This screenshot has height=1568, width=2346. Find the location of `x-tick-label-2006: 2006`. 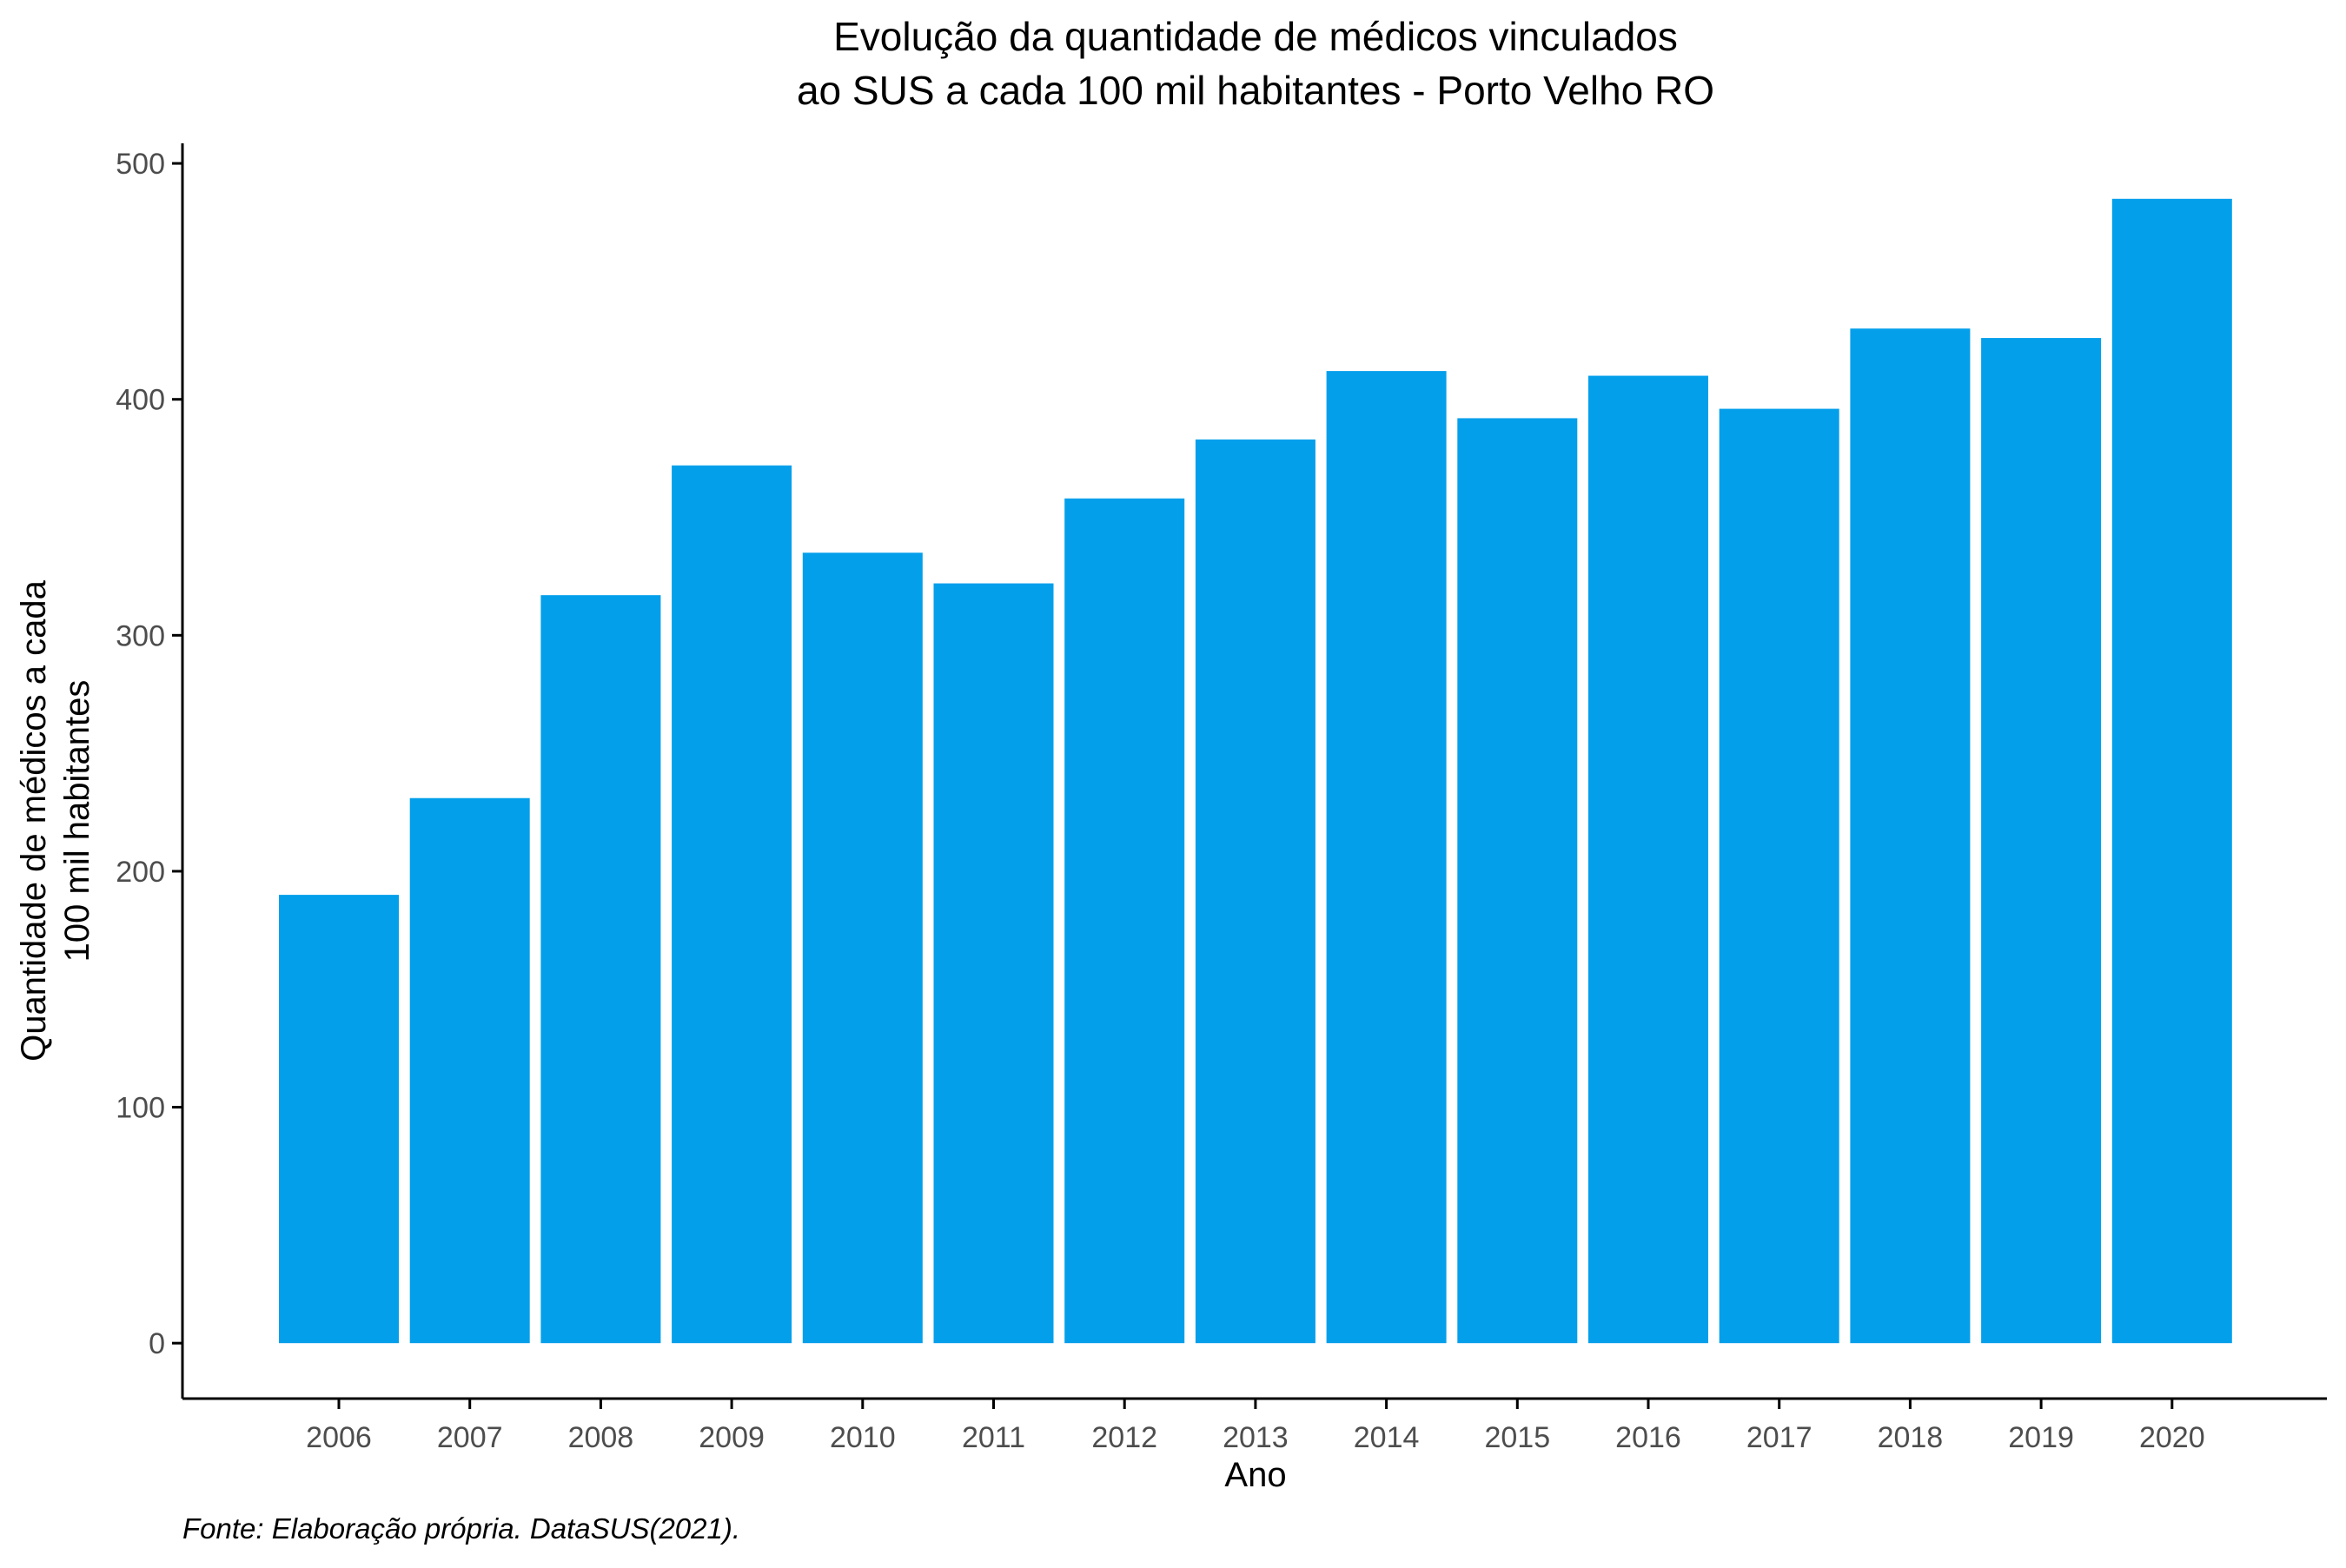

x-tick-label-2006: 2006 is located at coordinates (339, 1437).